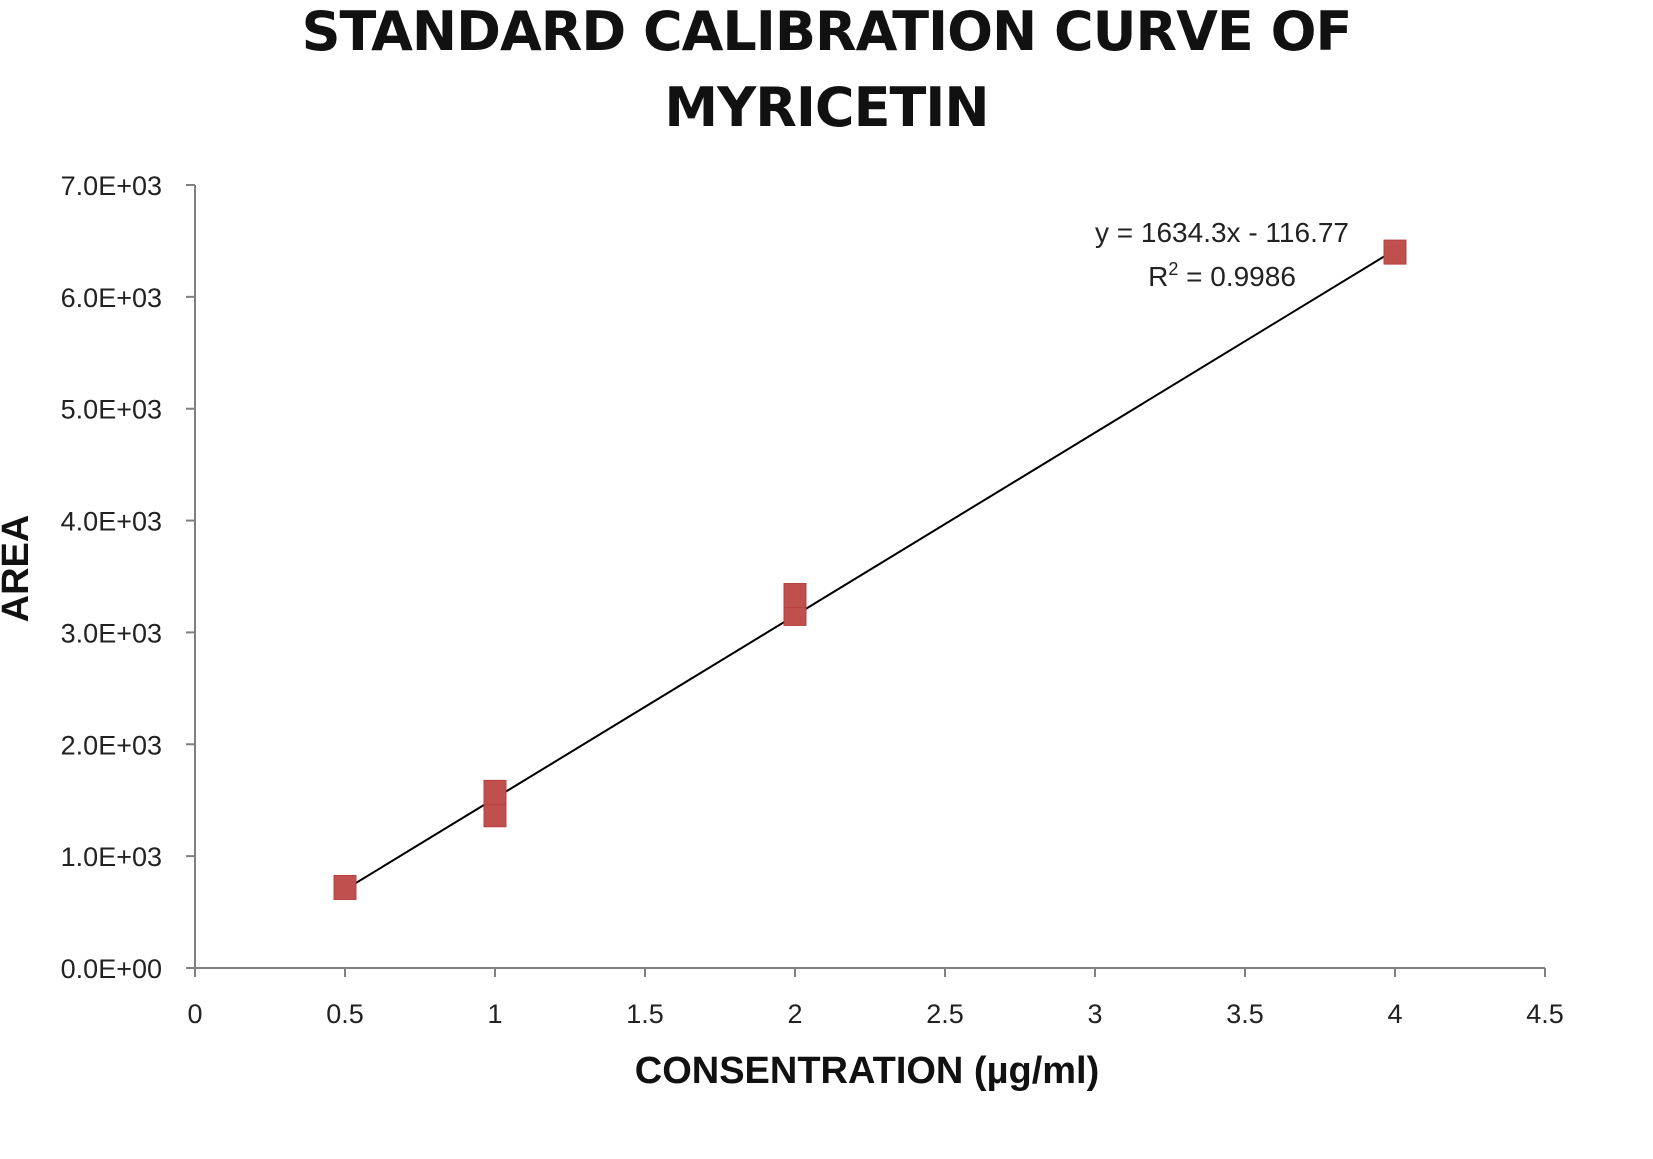 The image size is (1653, 1159). What do you see at coordinates (826, 107) in the screenshot?
I see `chart-title-line-2: MYRICETIN` at bounding box center [826, 107].